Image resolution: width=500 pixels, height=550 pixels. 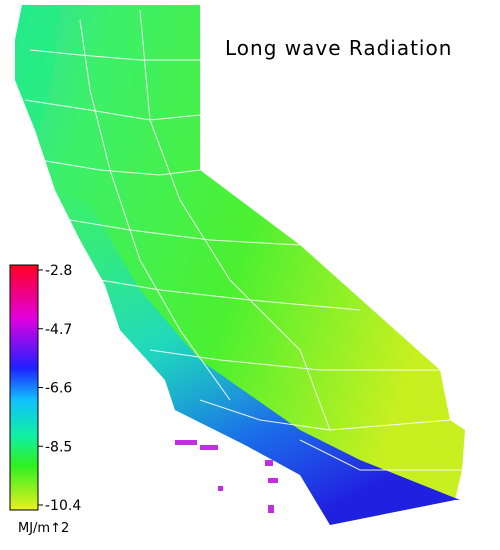 I want to click on colorbar-ramp, so click(x=24, y=387).